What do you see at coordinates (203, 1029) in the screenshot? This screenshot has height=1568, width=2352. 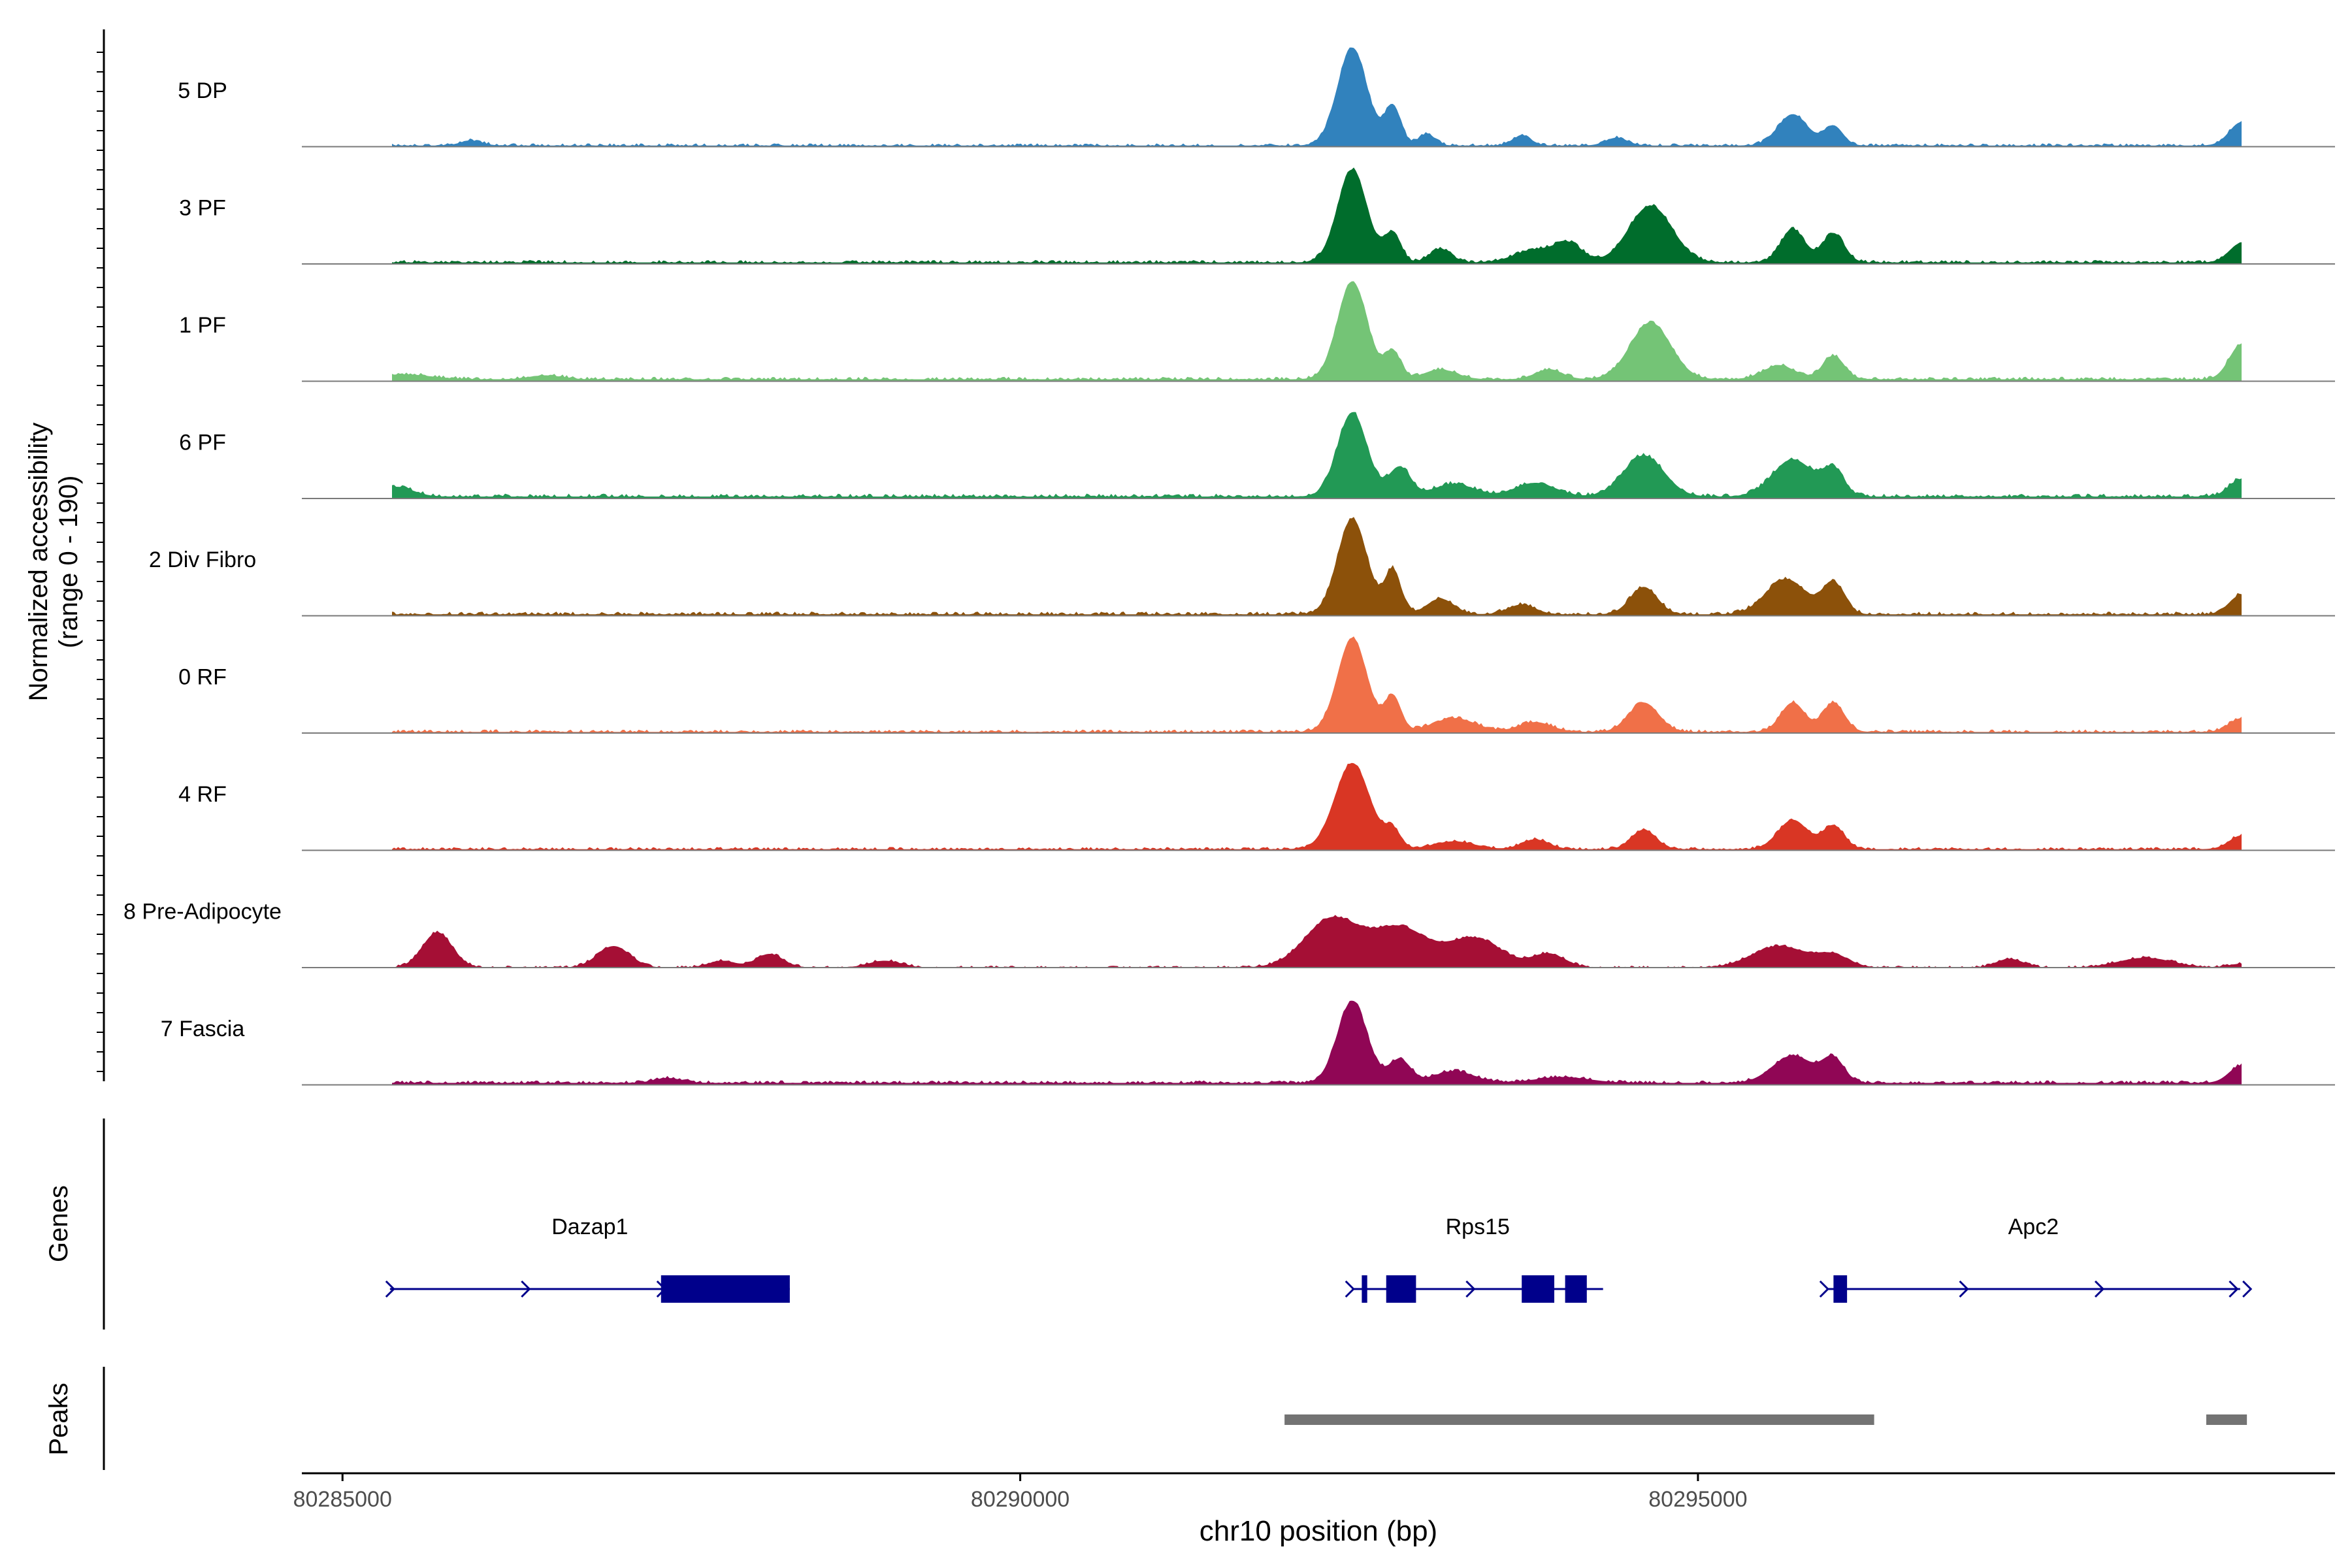 I see `track-label: 7 Fascia` at bounding box center [203, 1029].